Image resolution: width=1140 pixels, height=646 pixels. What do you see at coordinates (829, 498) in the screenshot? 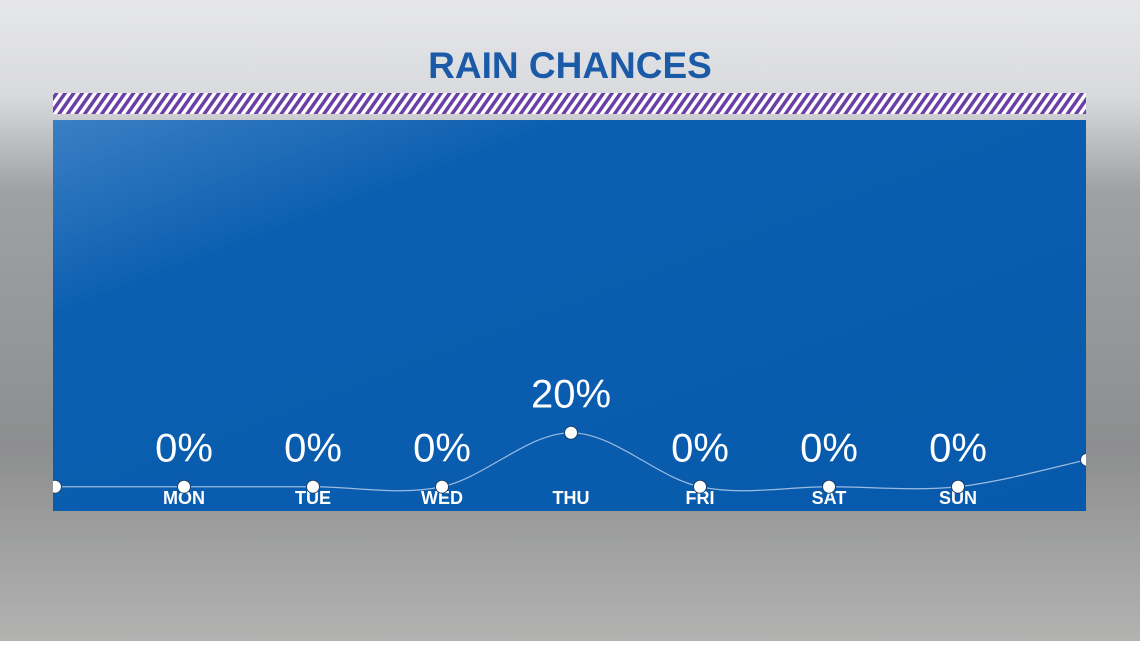
I see `day-label: SAT` at bounding box center [829, 498].